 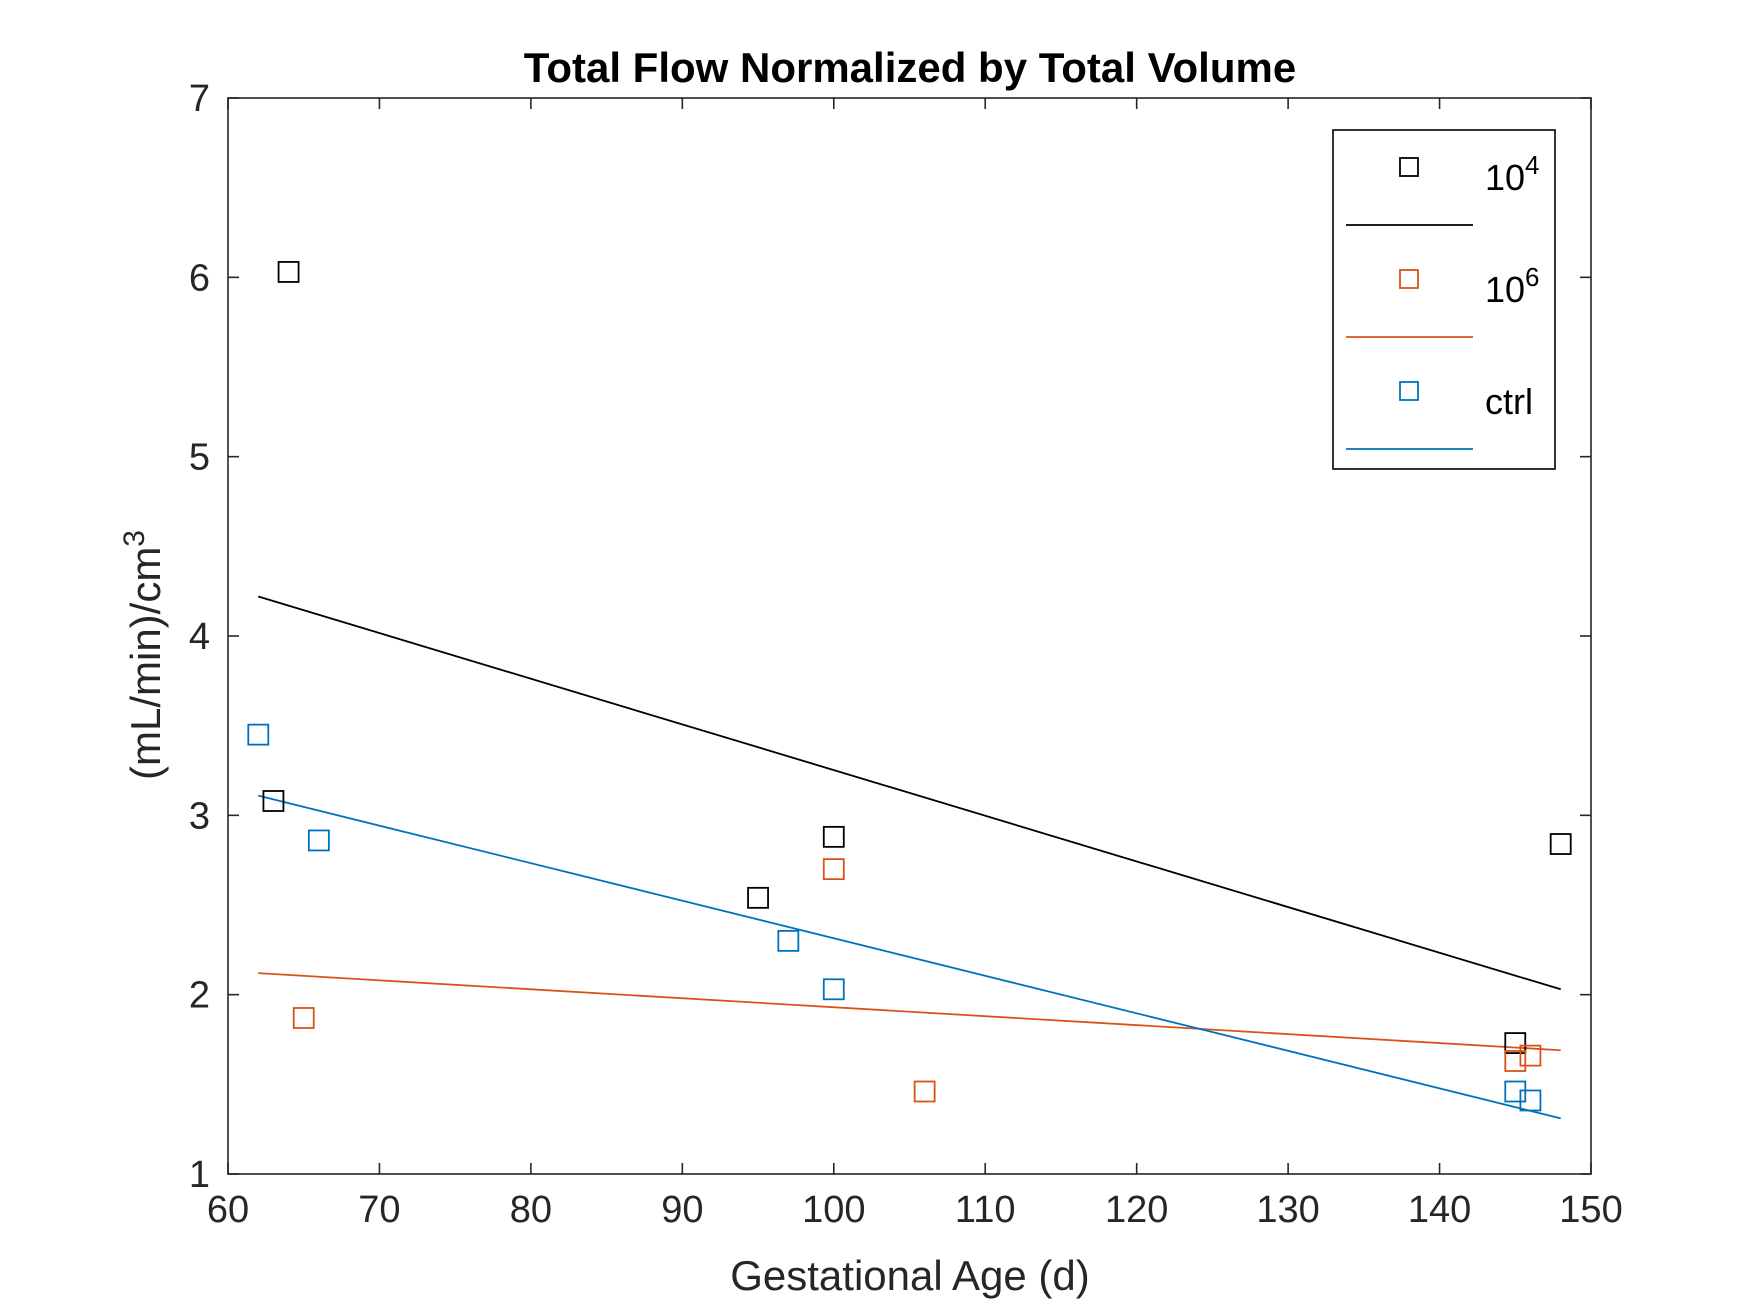 I want to click on legend-label-2: ctrl, so click(x=1509, y=401).